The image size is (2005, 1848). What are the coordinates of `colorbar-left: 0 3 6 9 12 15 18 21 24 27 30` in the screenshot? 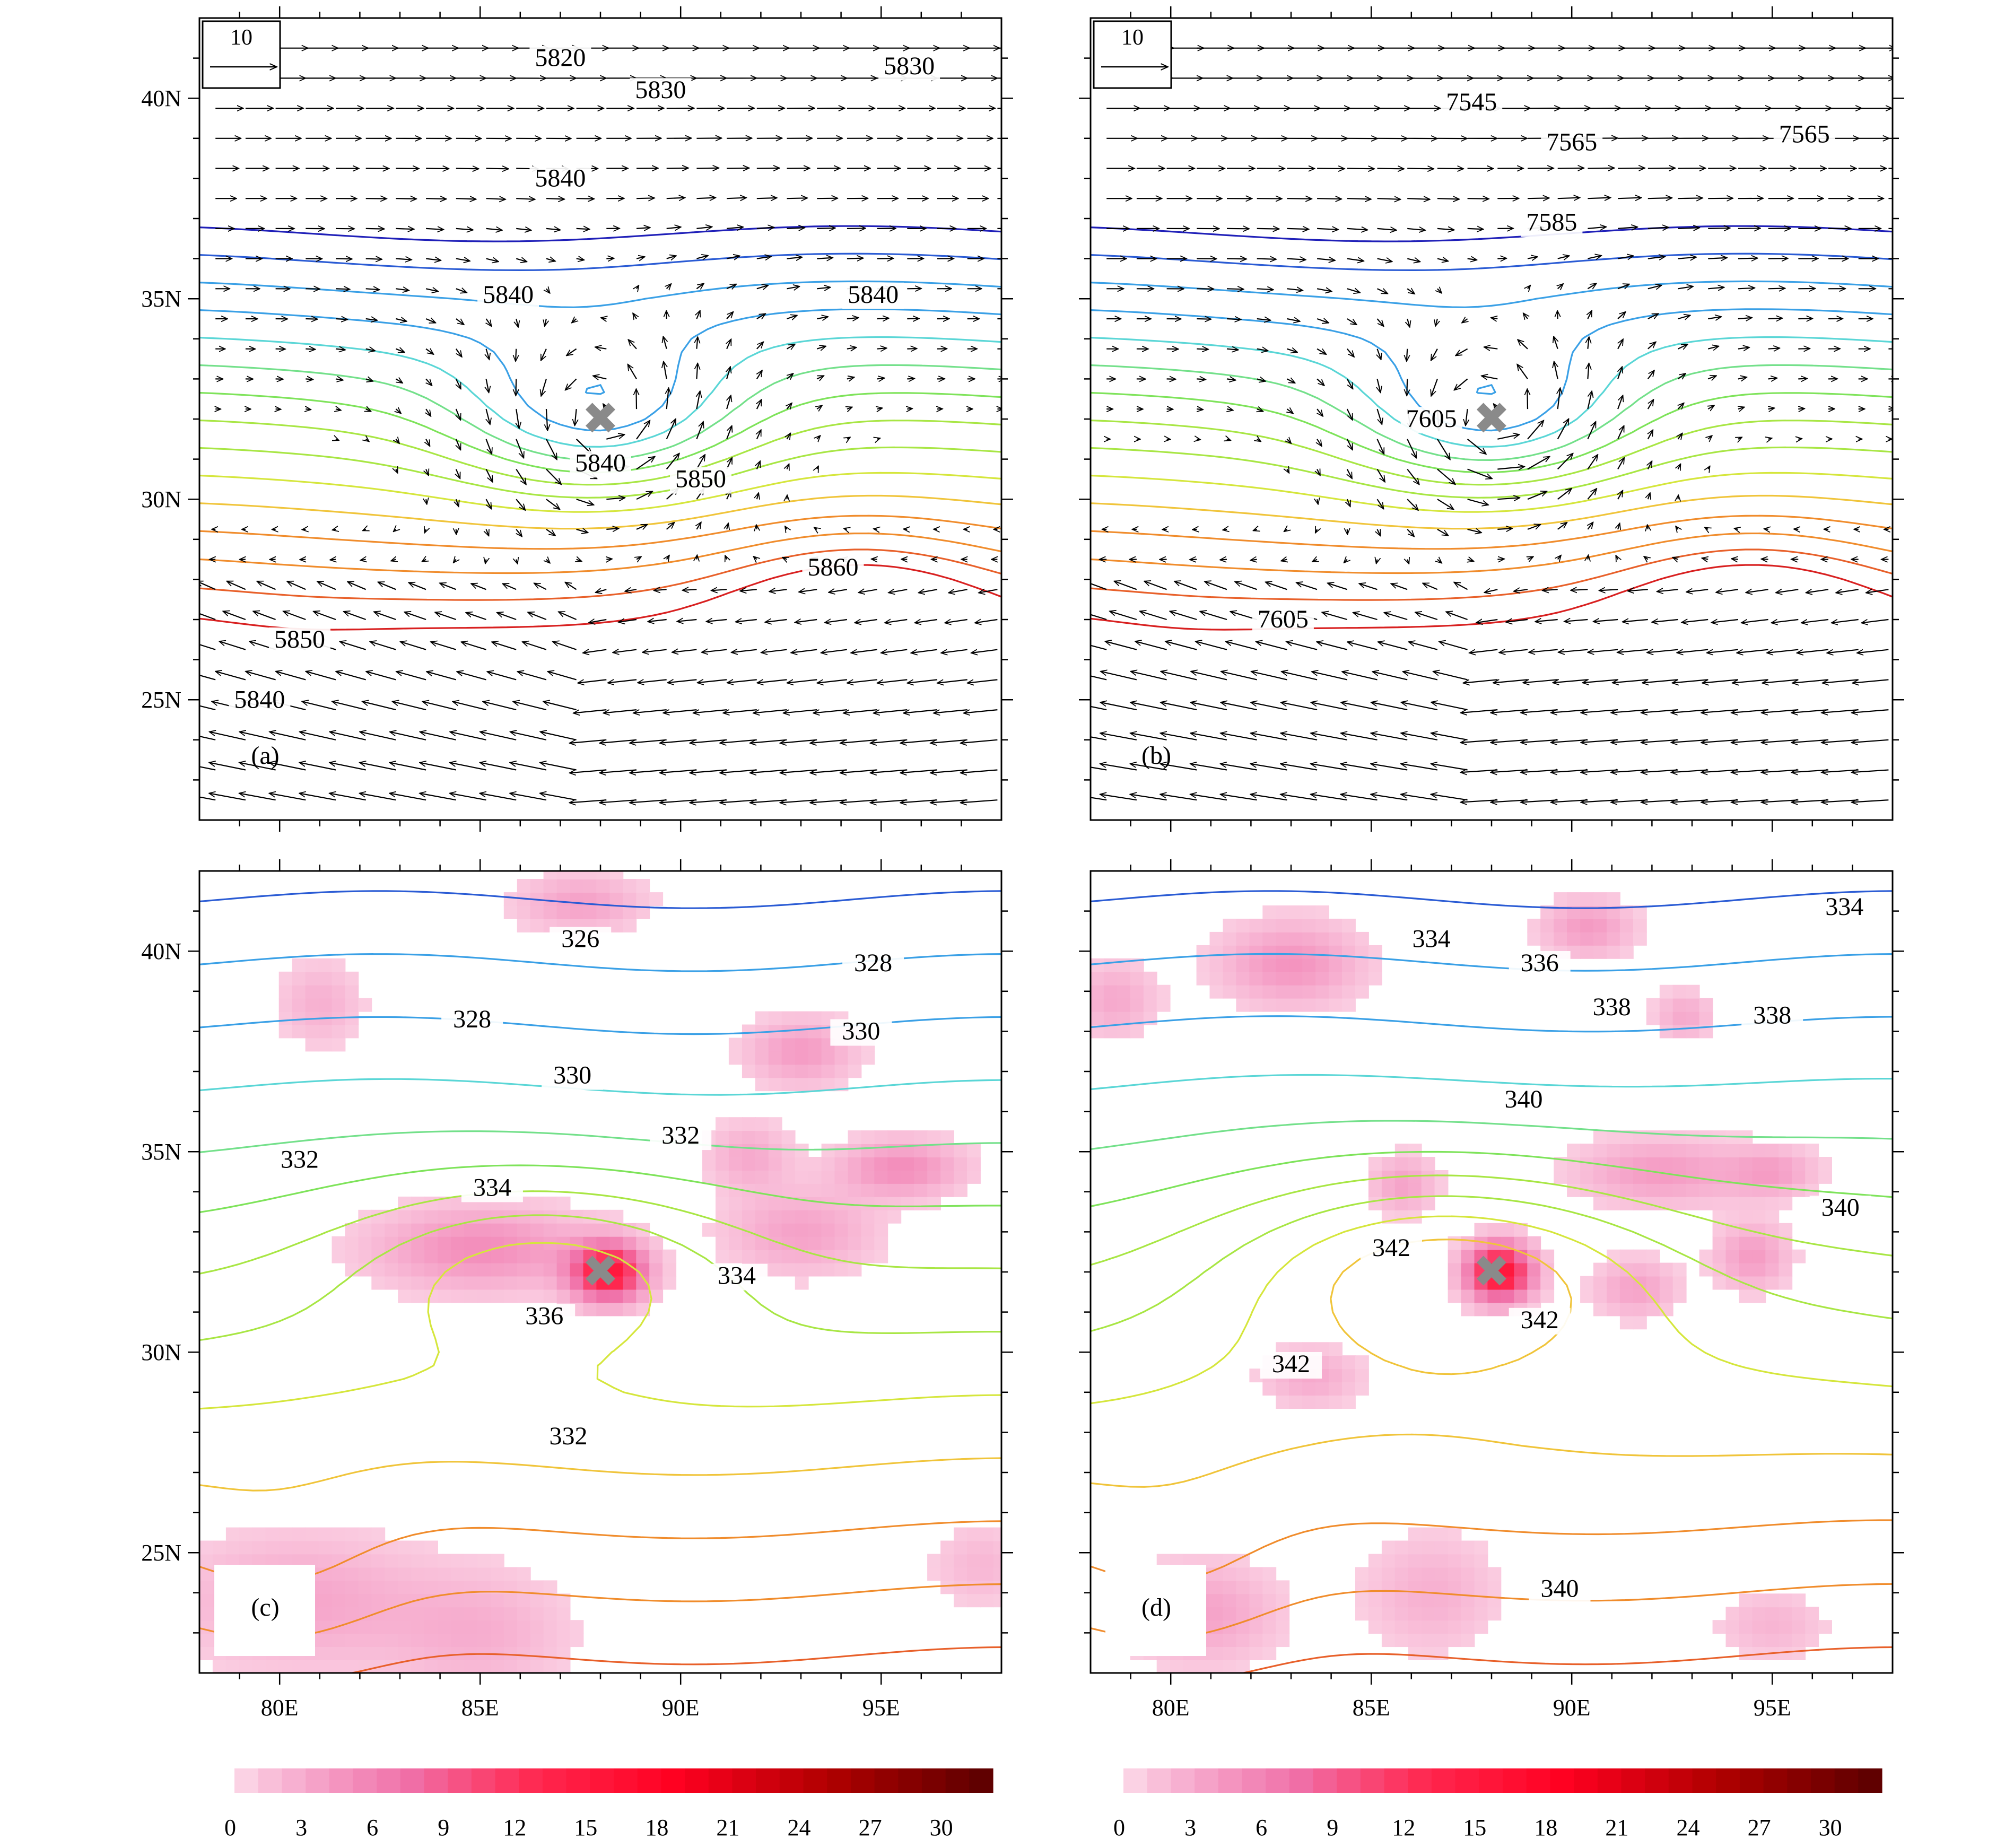 It's located at (609, 1804).